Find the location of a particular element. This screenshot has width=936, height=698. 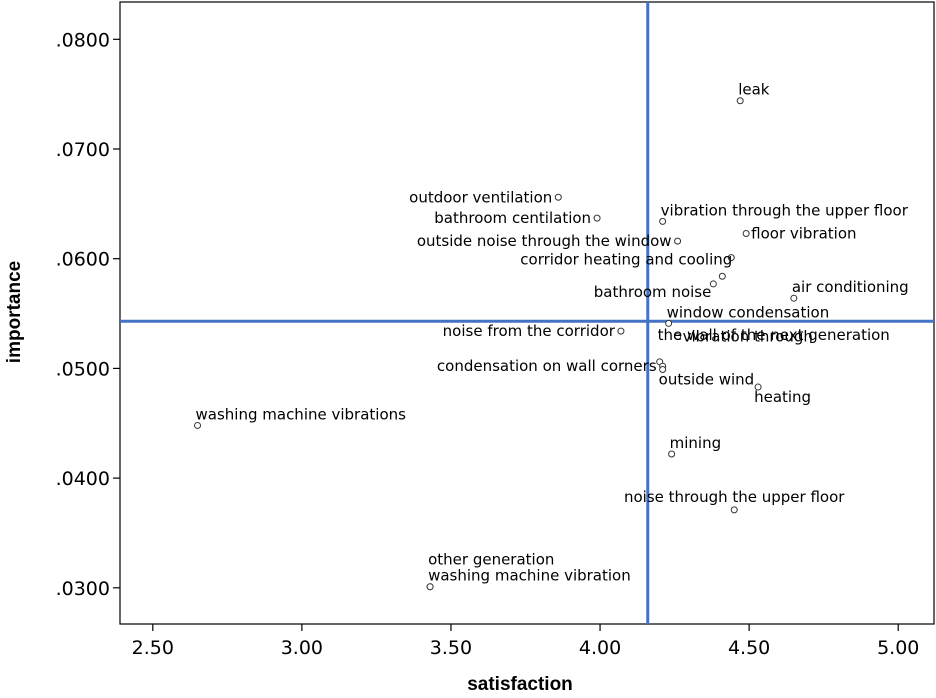

y-tick-label-3: .0600 is located at coordinates (83, 260).